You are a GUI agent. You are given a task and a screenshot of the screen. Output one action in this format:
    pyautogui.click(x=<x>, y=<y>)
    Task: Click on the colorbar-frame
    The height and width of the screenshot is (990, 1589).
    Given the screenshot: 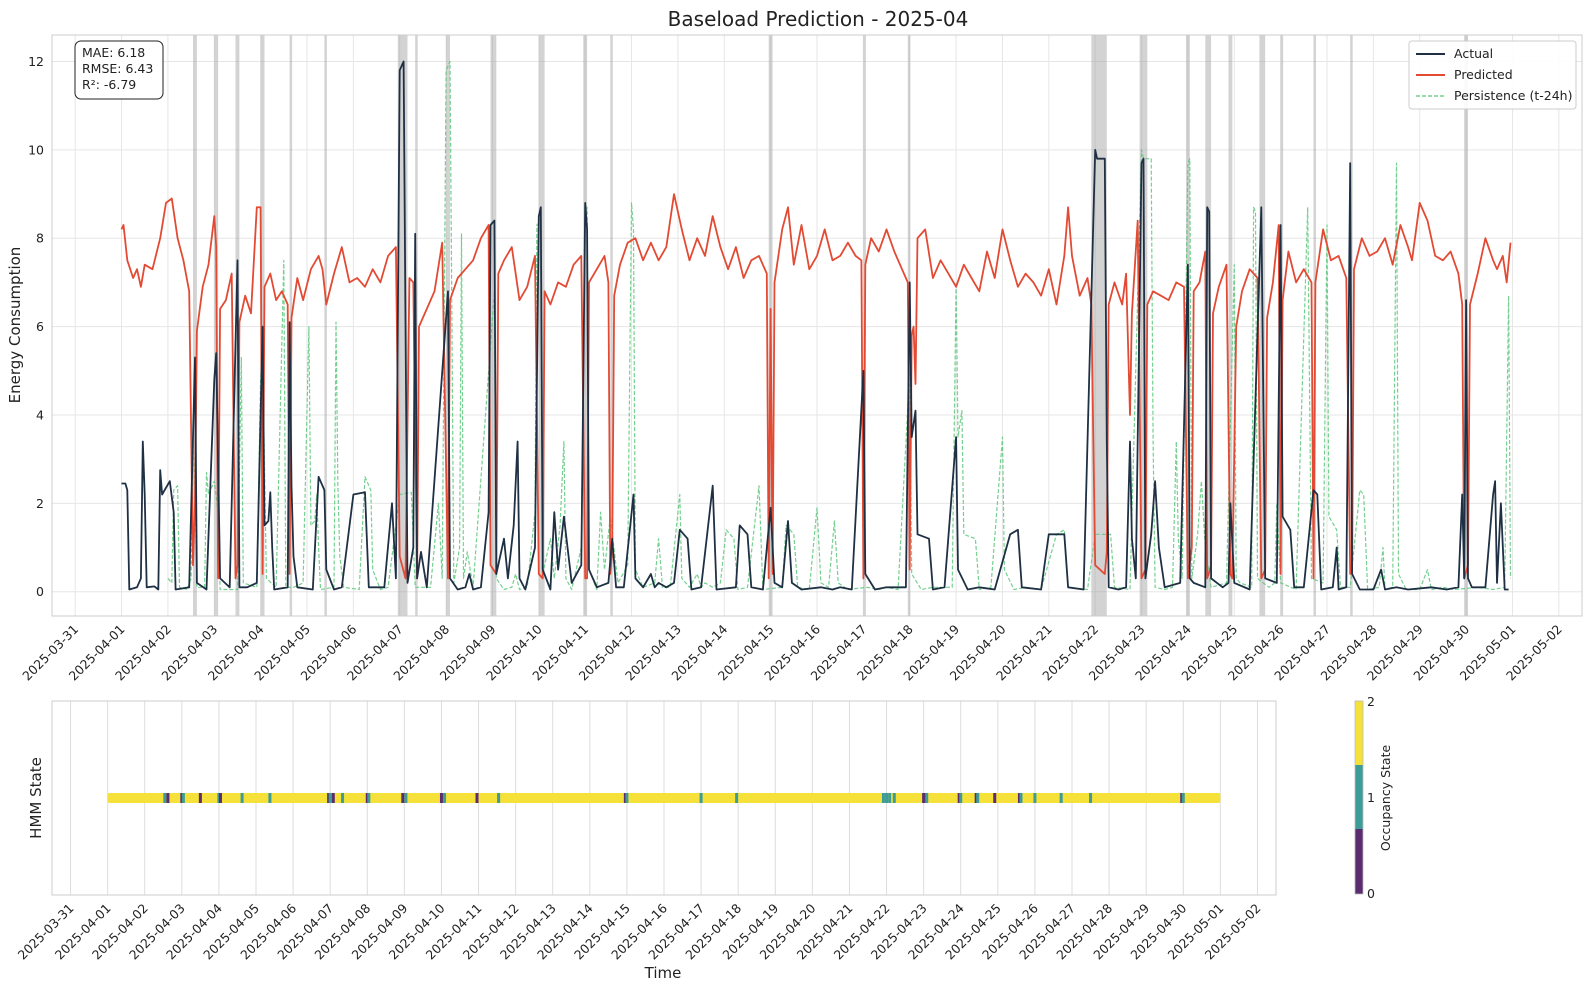 What is the action you would take?
    pyautogui.click(x=1359, y=797)
    